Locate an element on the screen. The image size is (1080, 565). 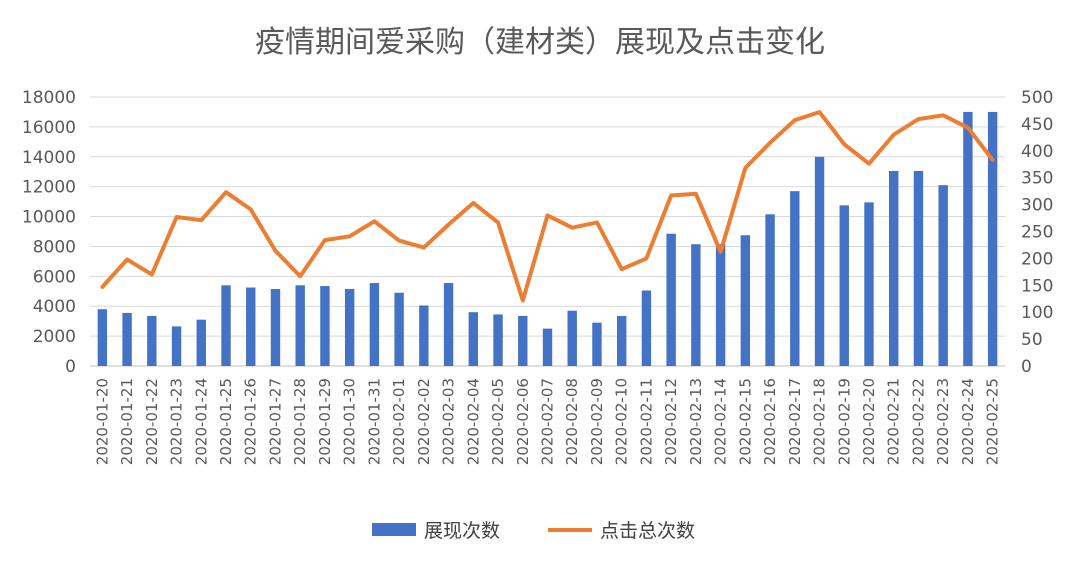
legend-swatch-bars is located at coordinates (394, 529).